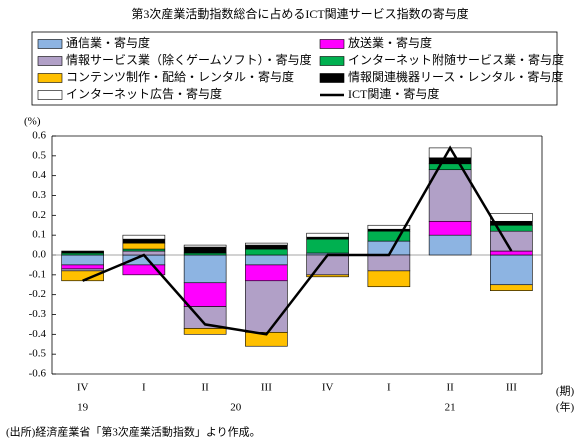 The height and width of the screenshot is (446, 580). What do you see at coordinates (37, 294) in the screenshot?
I see `y-tick-label: -0.2` at bounding box center [37, 294].